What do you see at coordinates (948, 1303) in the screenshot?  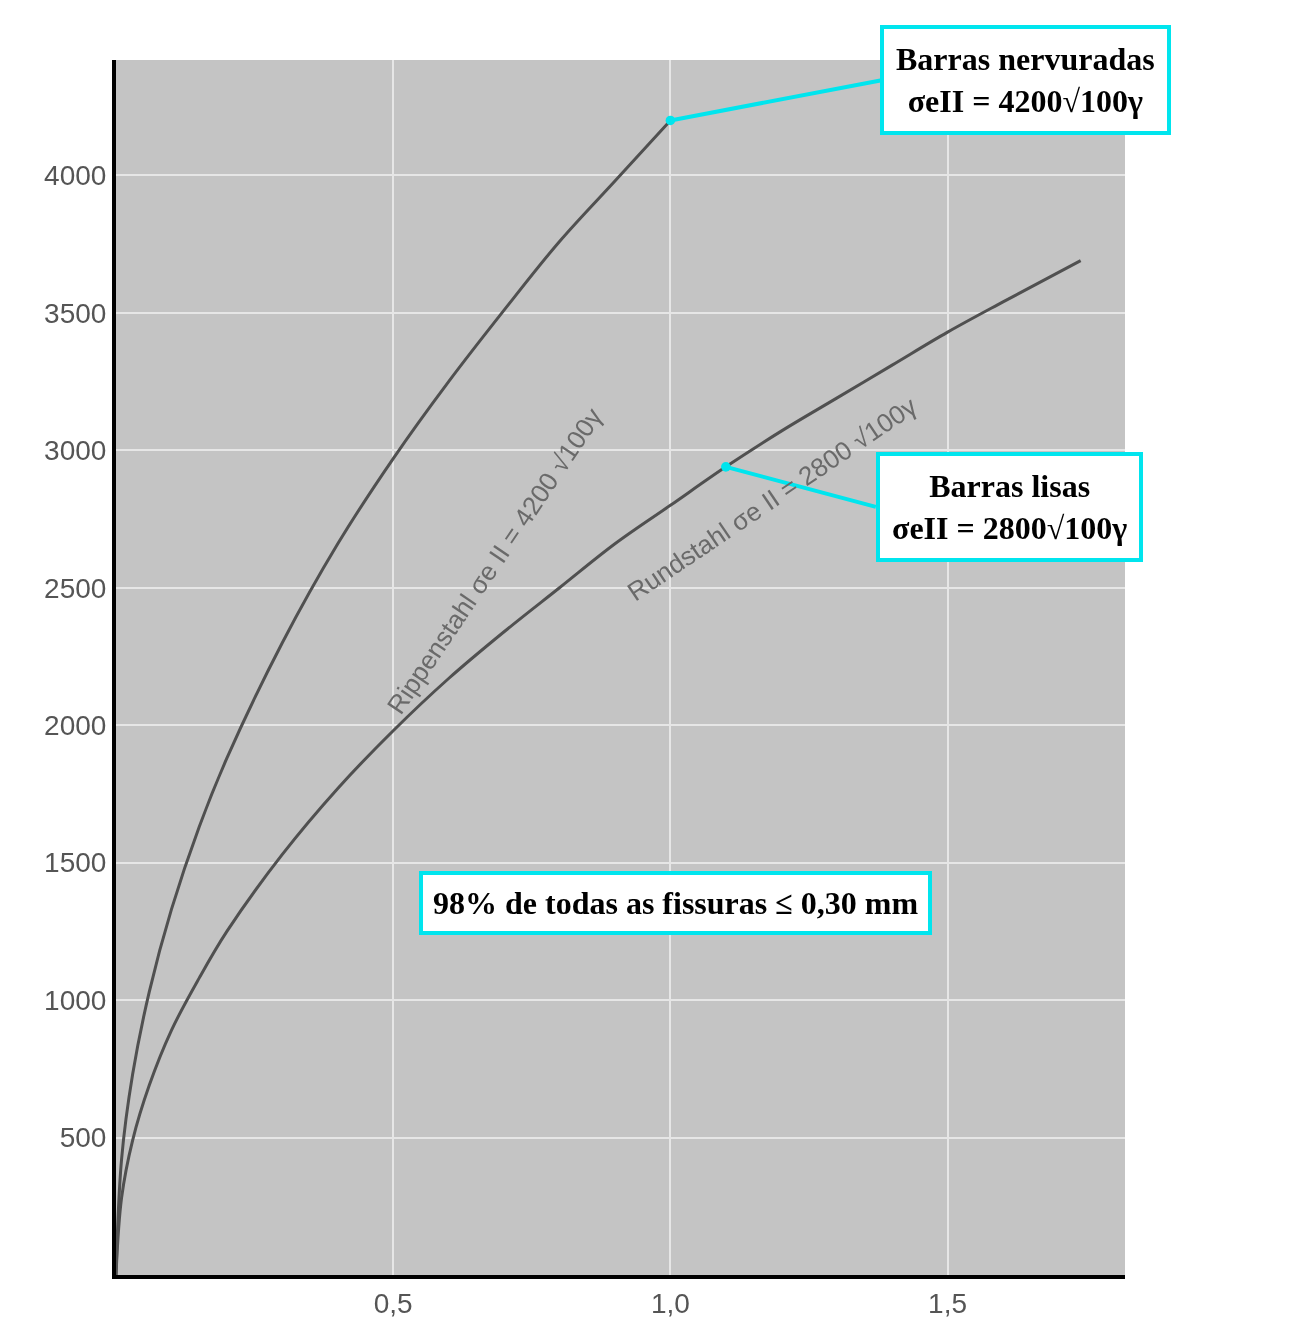 I see `x-tick-label: 1,5` at bounding box center [948, 1303].